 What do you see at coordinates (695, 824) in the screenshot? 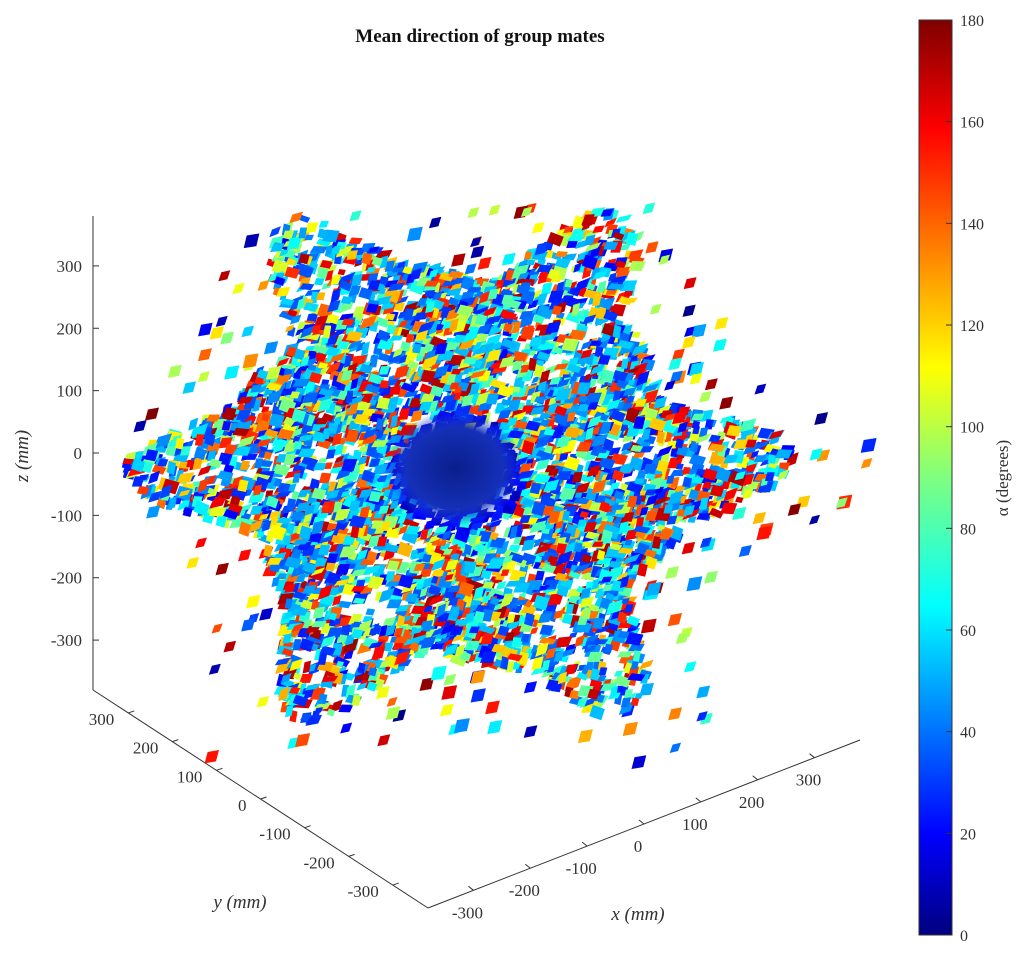
I see `x-tick-label: 100` at bounding box center [695, 824].